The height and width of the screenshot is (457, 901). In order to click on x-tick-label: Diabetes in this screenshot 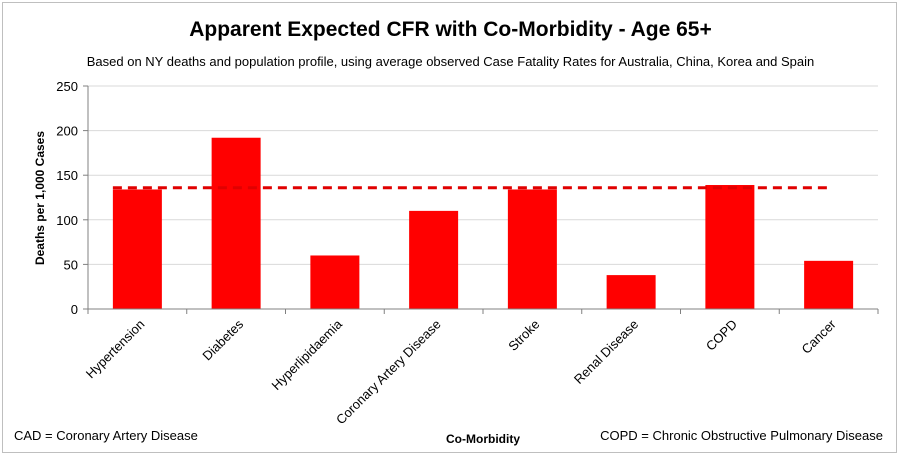, I will do `click(222, 339)`.